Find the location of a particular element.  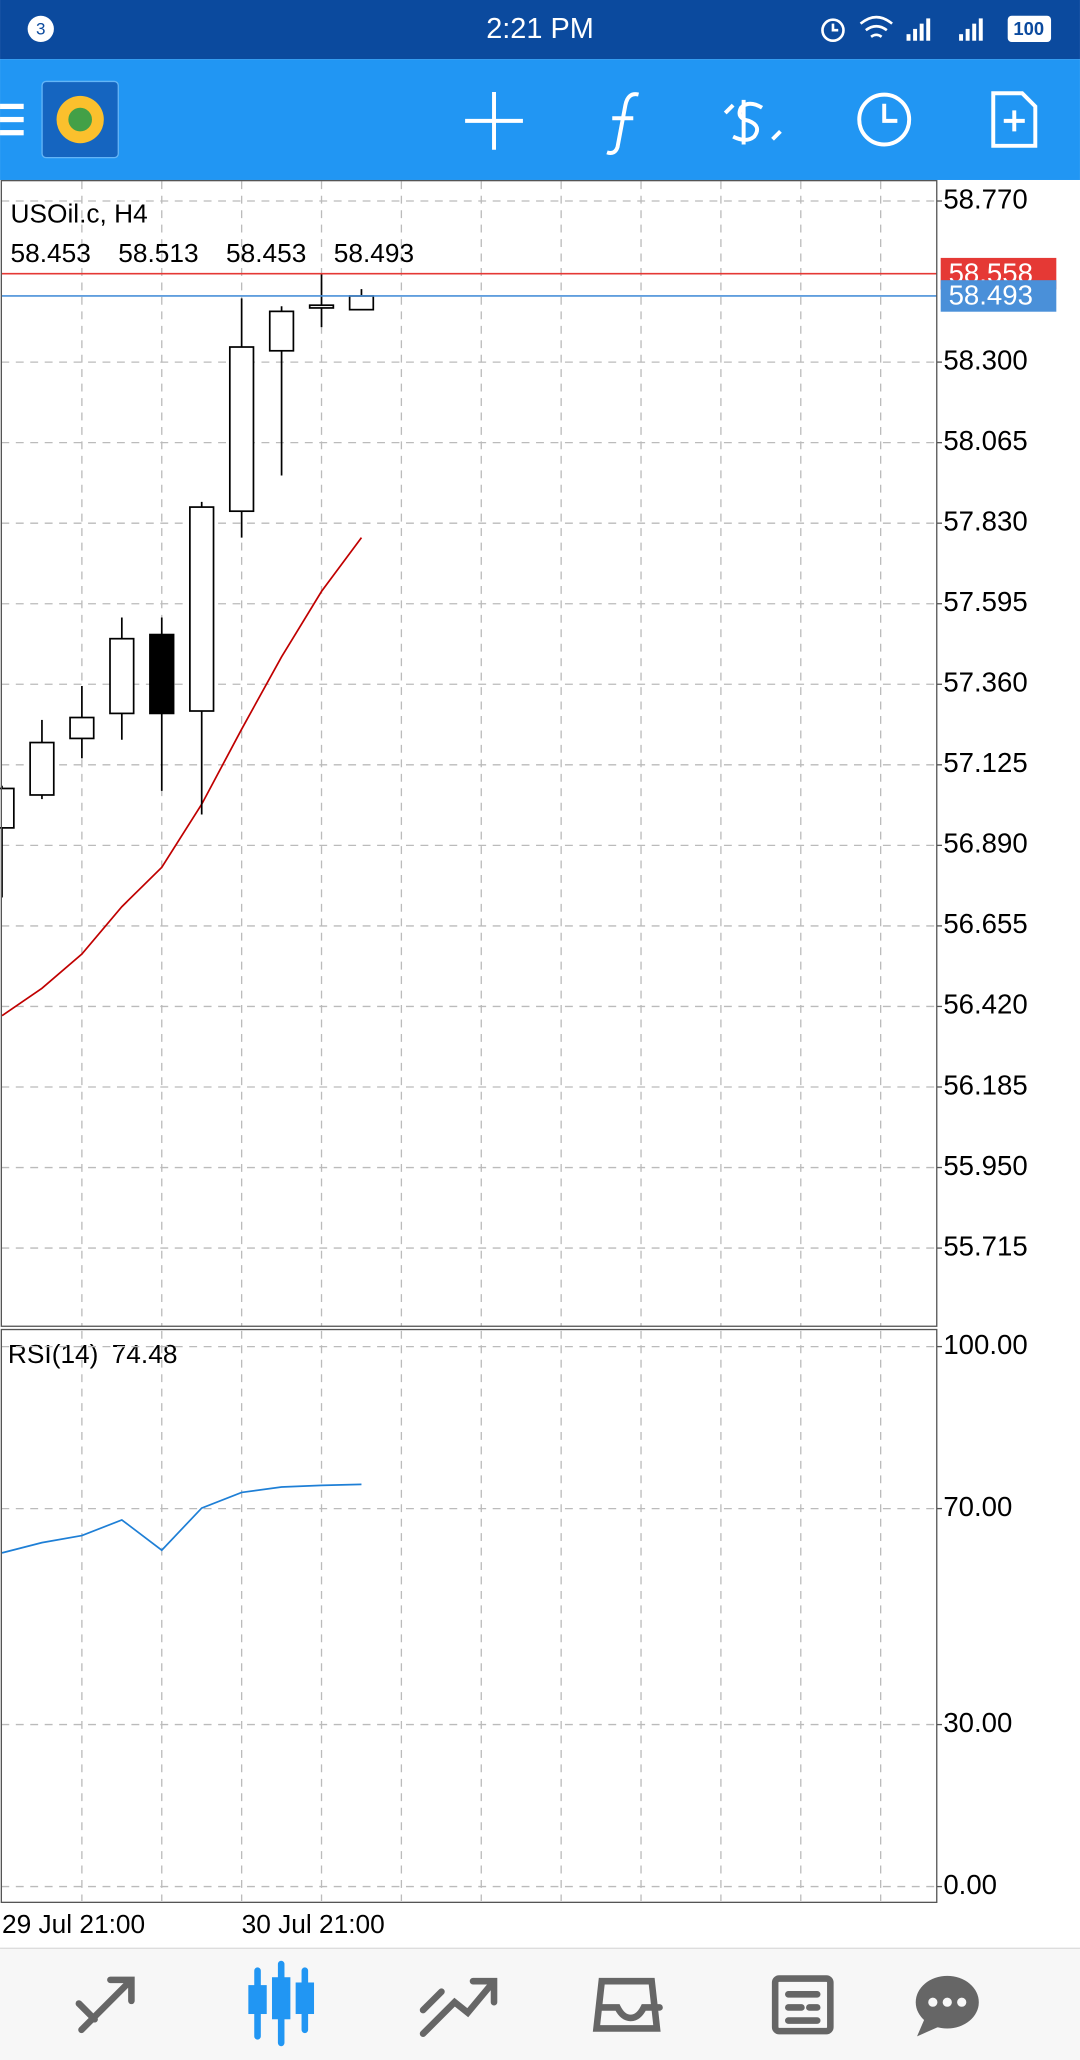

bid-price-label: 58.493 is located at coordinates (991, 295).